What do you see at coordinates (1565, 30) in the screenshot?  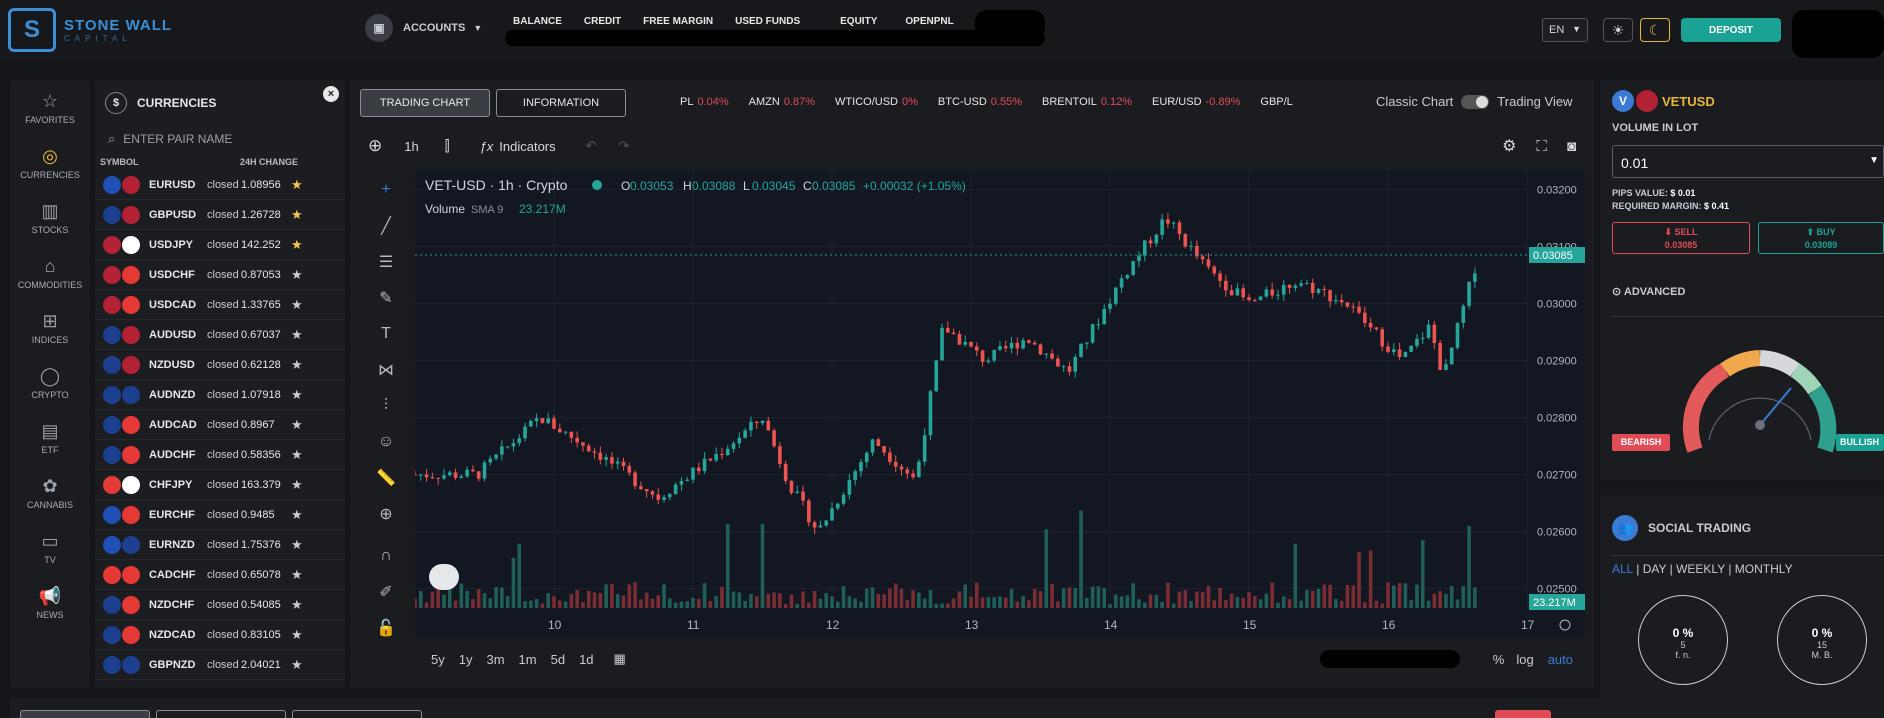 I see `language-select: EN ▼` at bounding box center [1565, 30].